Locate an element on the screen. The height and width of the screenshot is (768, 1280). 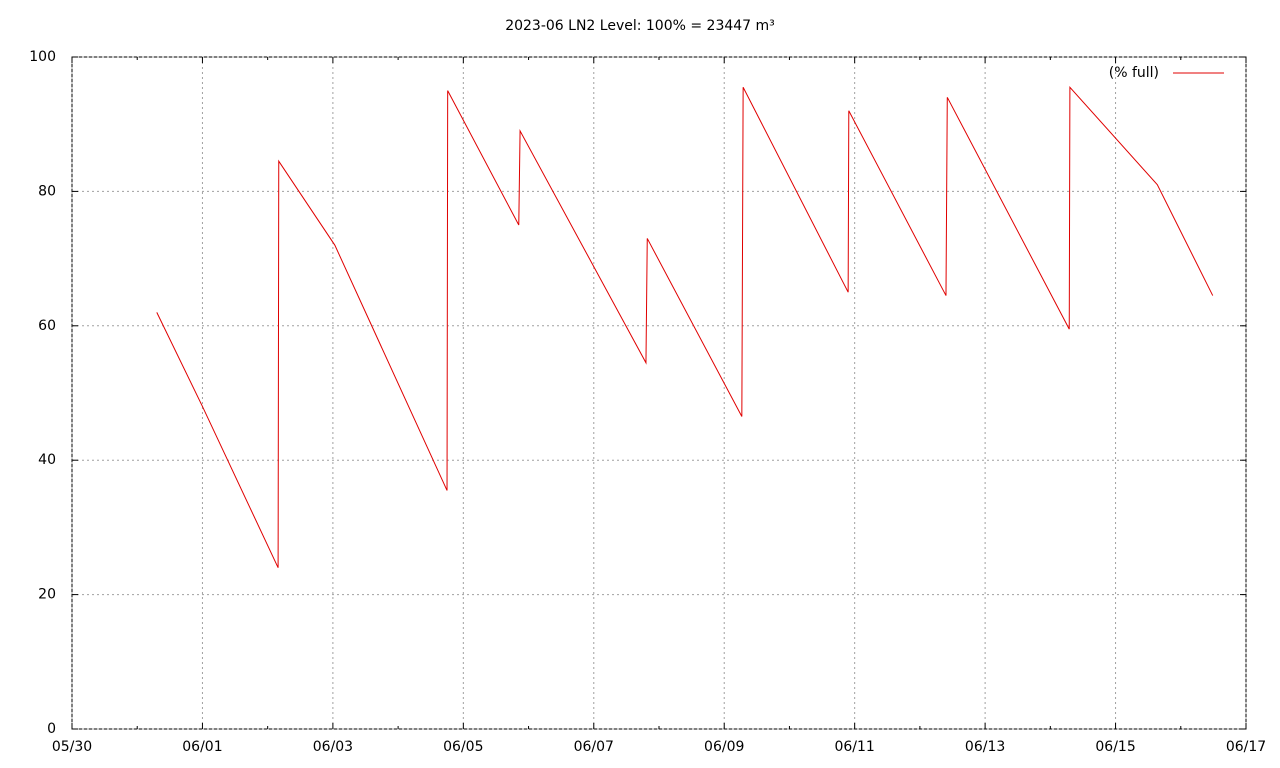
x-tick-label: 06/07 is located at coordinates (594, 747).